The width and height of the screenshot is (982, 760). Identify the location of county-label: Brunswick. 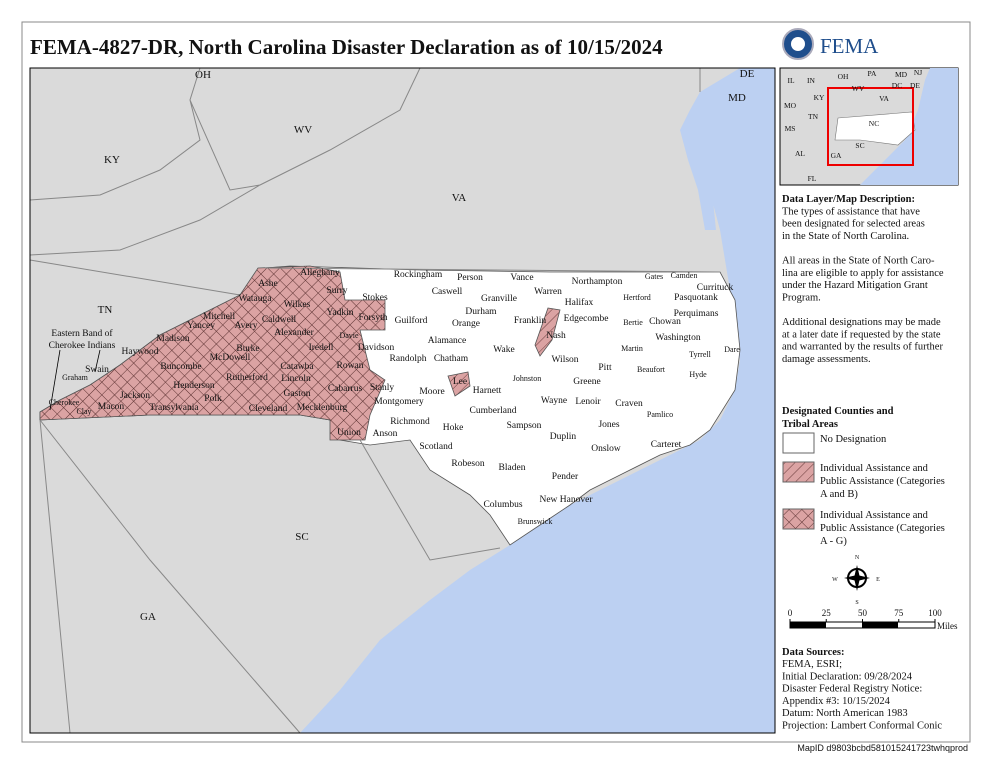
(535, 521).